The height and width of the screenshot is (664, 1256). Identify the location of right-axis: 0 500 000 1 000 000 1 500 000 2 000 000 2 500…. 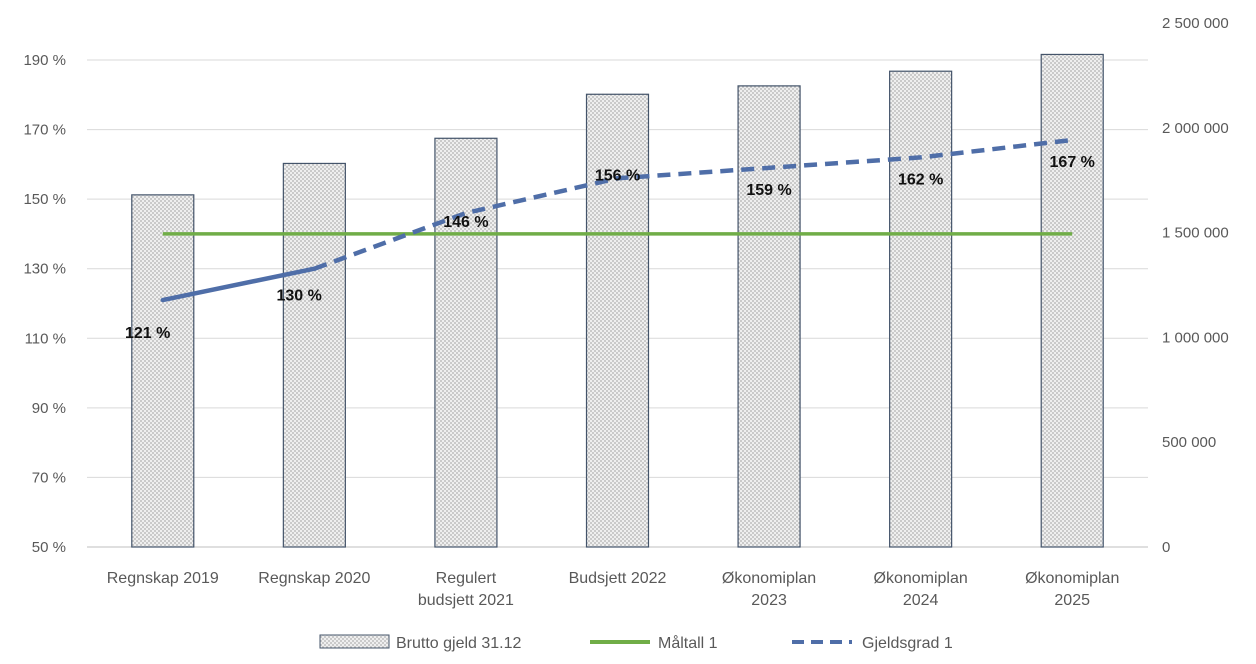
(1195, 285).